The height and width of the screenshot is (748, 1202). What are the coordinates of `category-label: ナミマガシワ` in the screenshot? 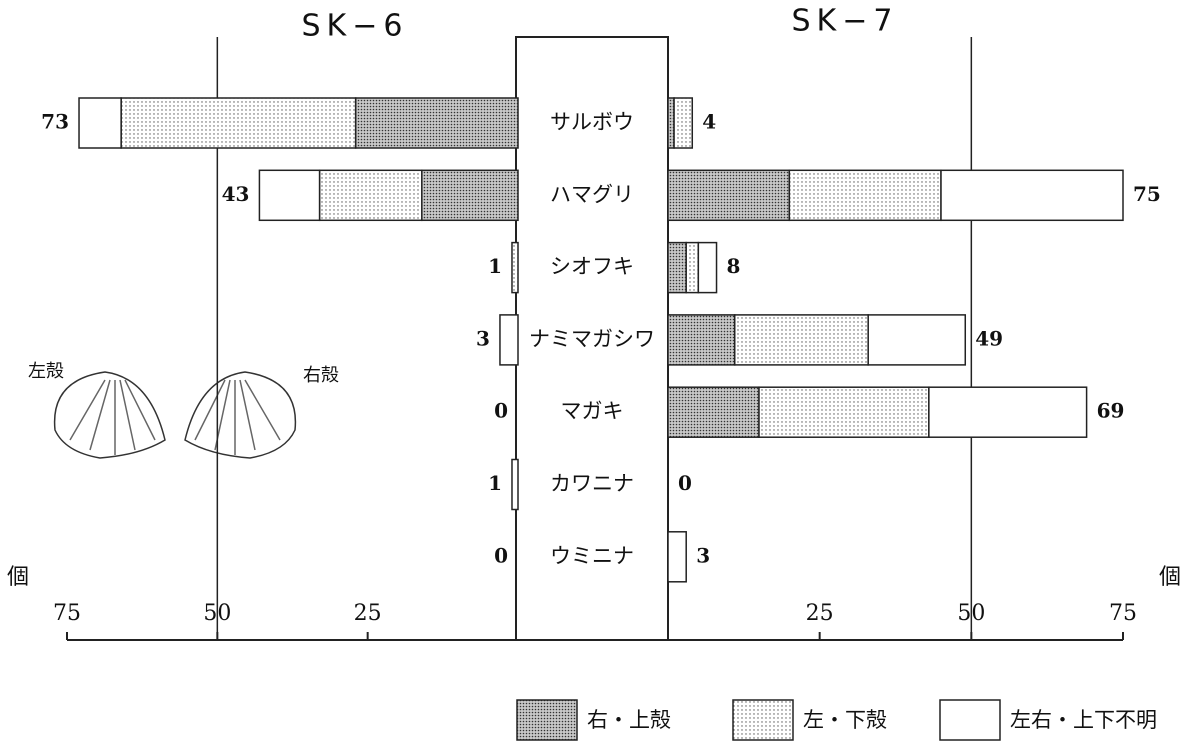 It's located at (592, 339).